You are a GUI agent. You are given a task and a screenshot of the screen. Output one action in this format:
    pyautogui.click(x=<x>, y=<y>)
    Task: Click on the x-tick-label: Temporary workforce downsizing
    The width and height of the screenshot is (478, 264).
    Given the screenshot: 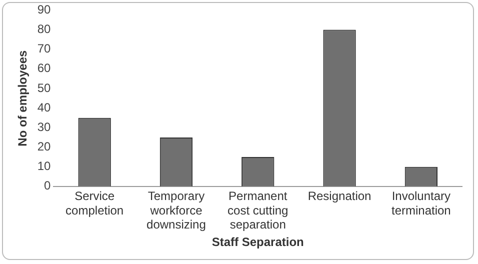 What is the action you would take?
    pyautogui.click(x=176, y=210)
    